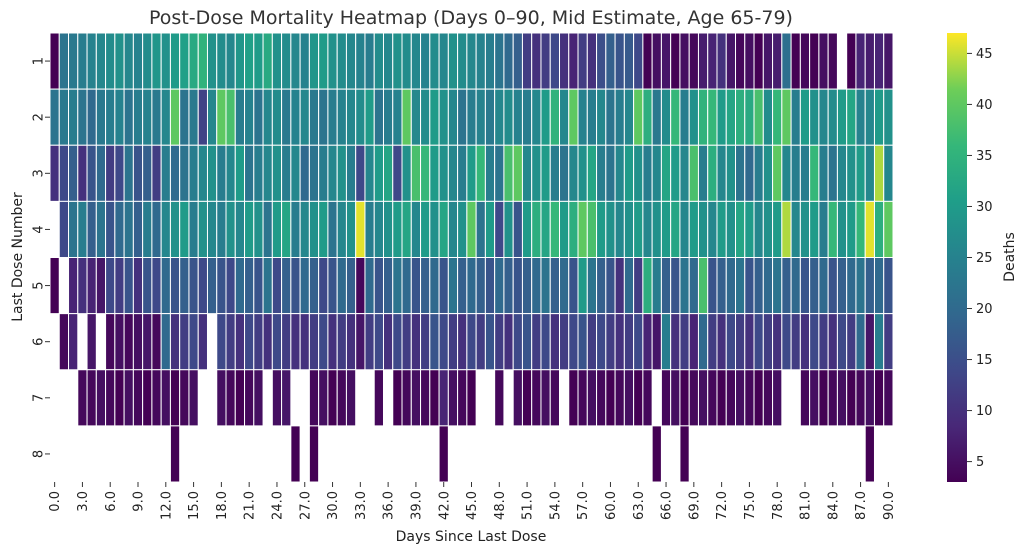  What do you see at coordinates (472, 505) in the screenshot?
I see `x-tick-label: 45.0` at bounding box center [472, 505].